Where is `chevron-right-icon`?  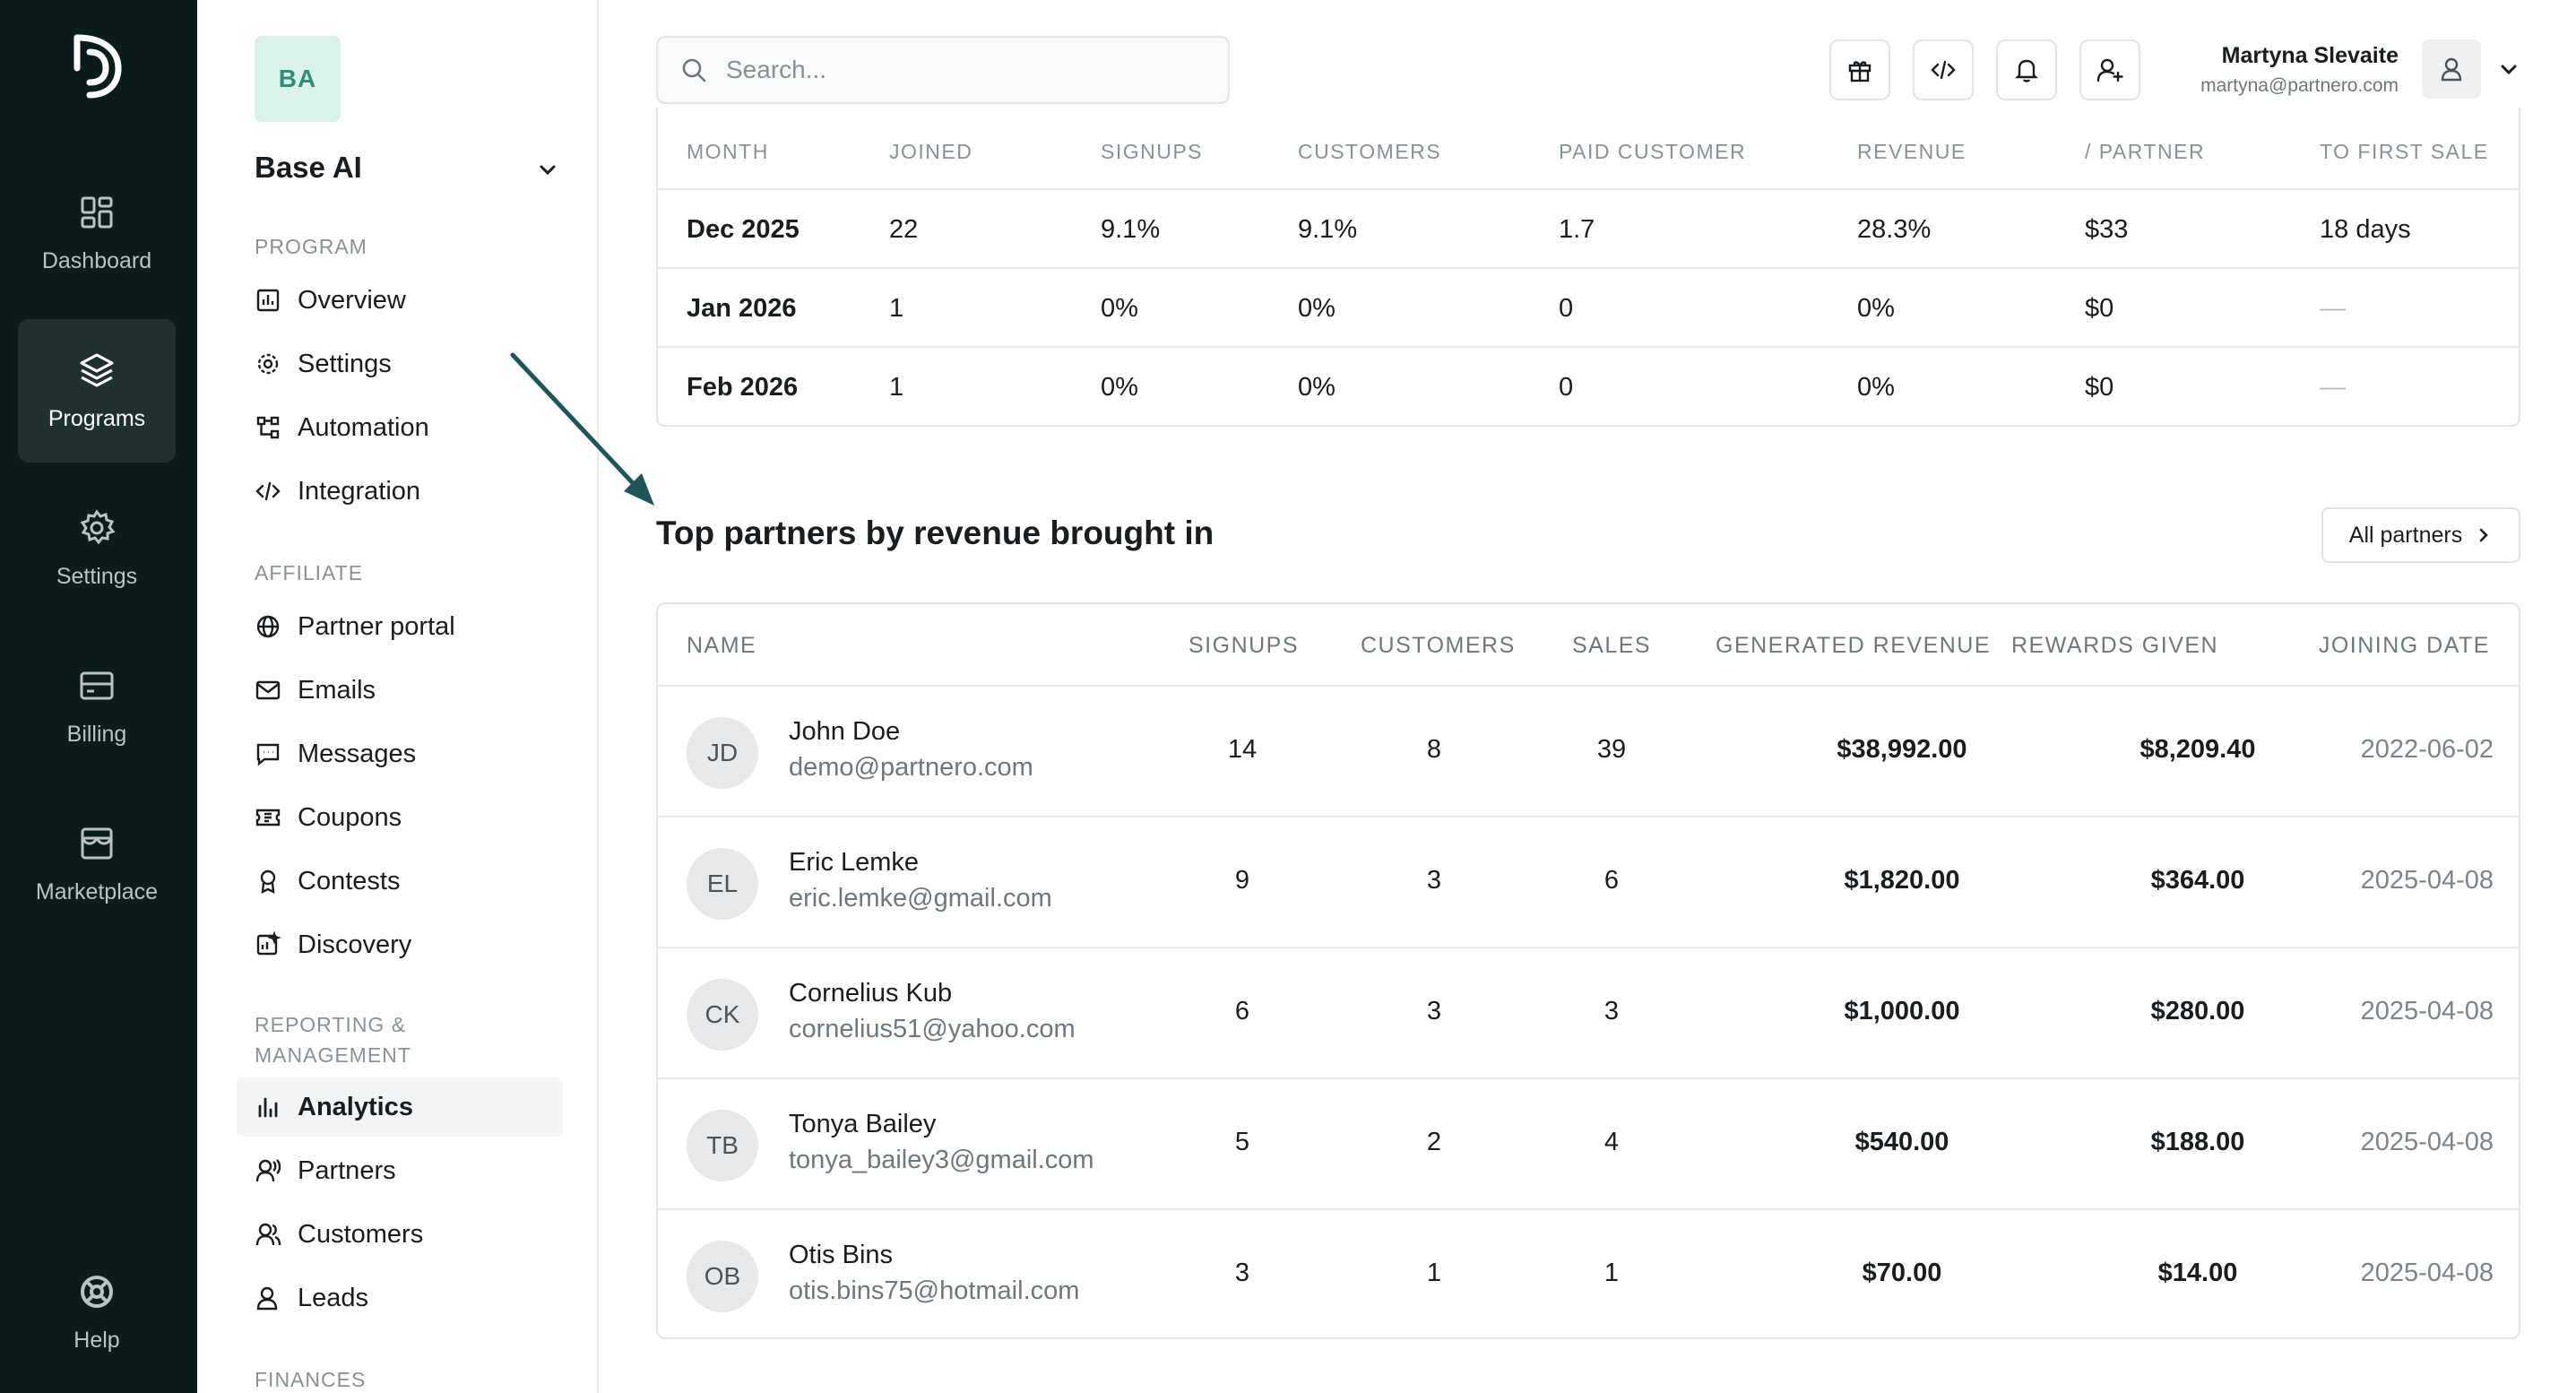 chevron-right-icon is located at coordinates (2484, 535).